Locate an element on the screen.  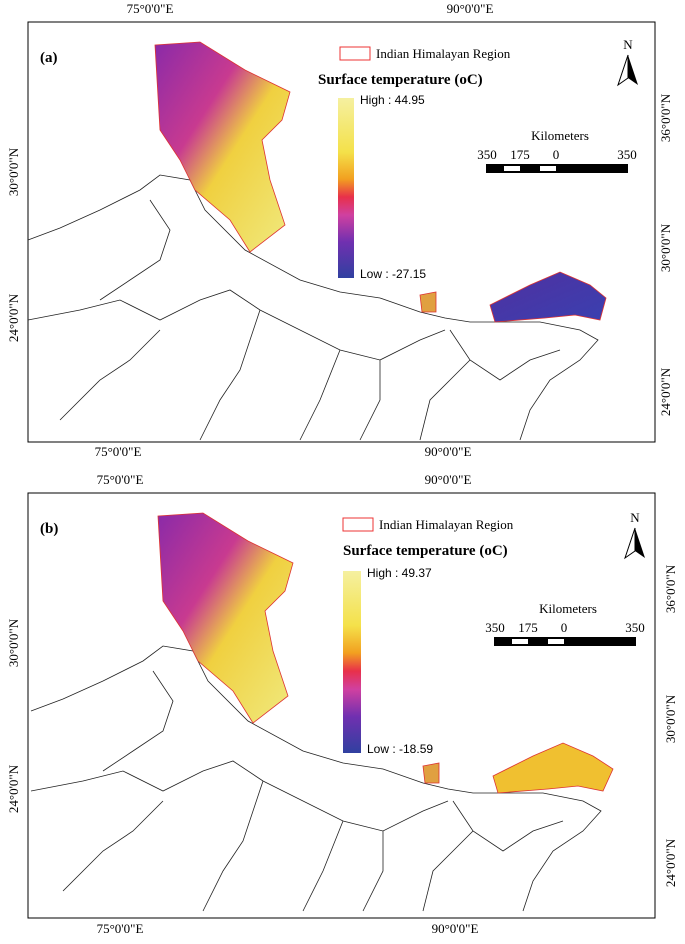
legend-low: Low : -18.59 is located at coordinates (400, 749).